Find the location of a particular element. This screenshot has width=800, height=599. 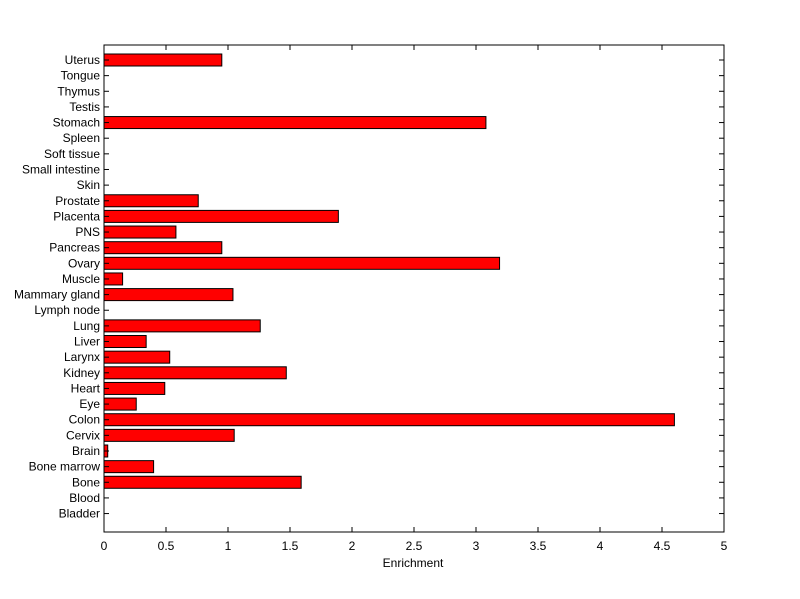

y-tick-label-bladder: Bladder is located at coordinates (79, 514).